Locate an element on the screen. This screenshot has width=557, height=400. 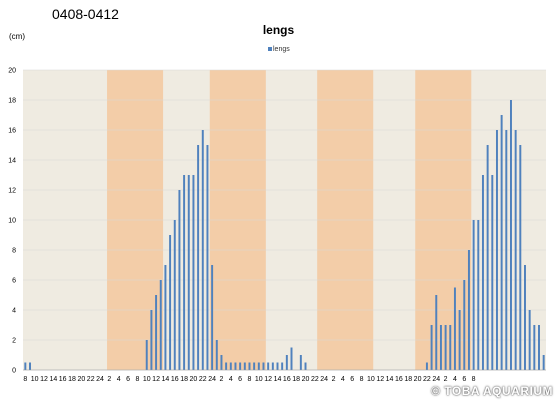
y-tick-label-14: 14 is located at coordinates (12, 161).